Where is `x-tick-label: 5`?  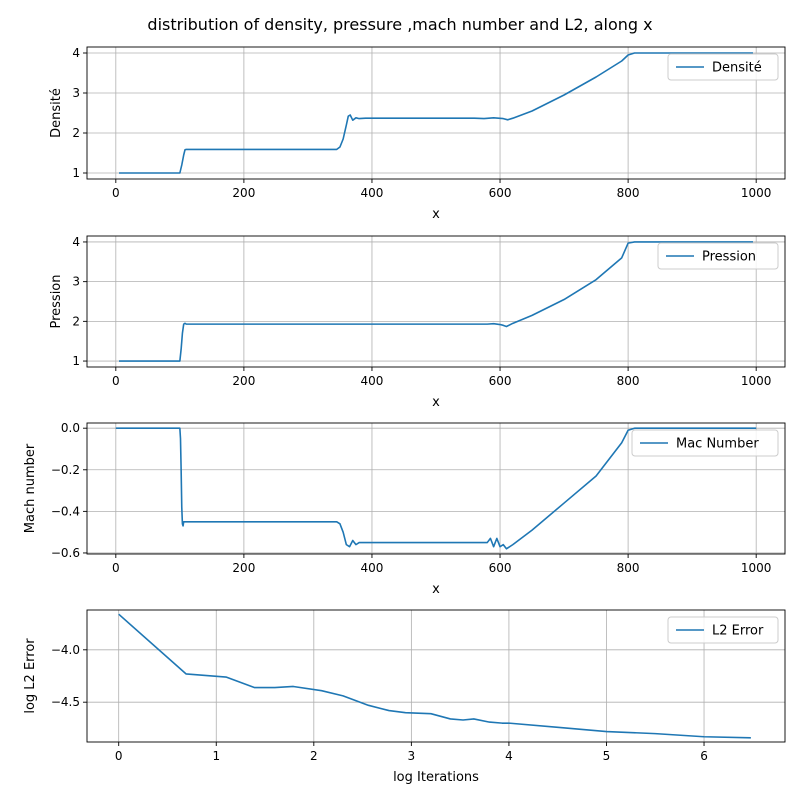 x-tick-label: 5 is located at coordinates (607, 756).